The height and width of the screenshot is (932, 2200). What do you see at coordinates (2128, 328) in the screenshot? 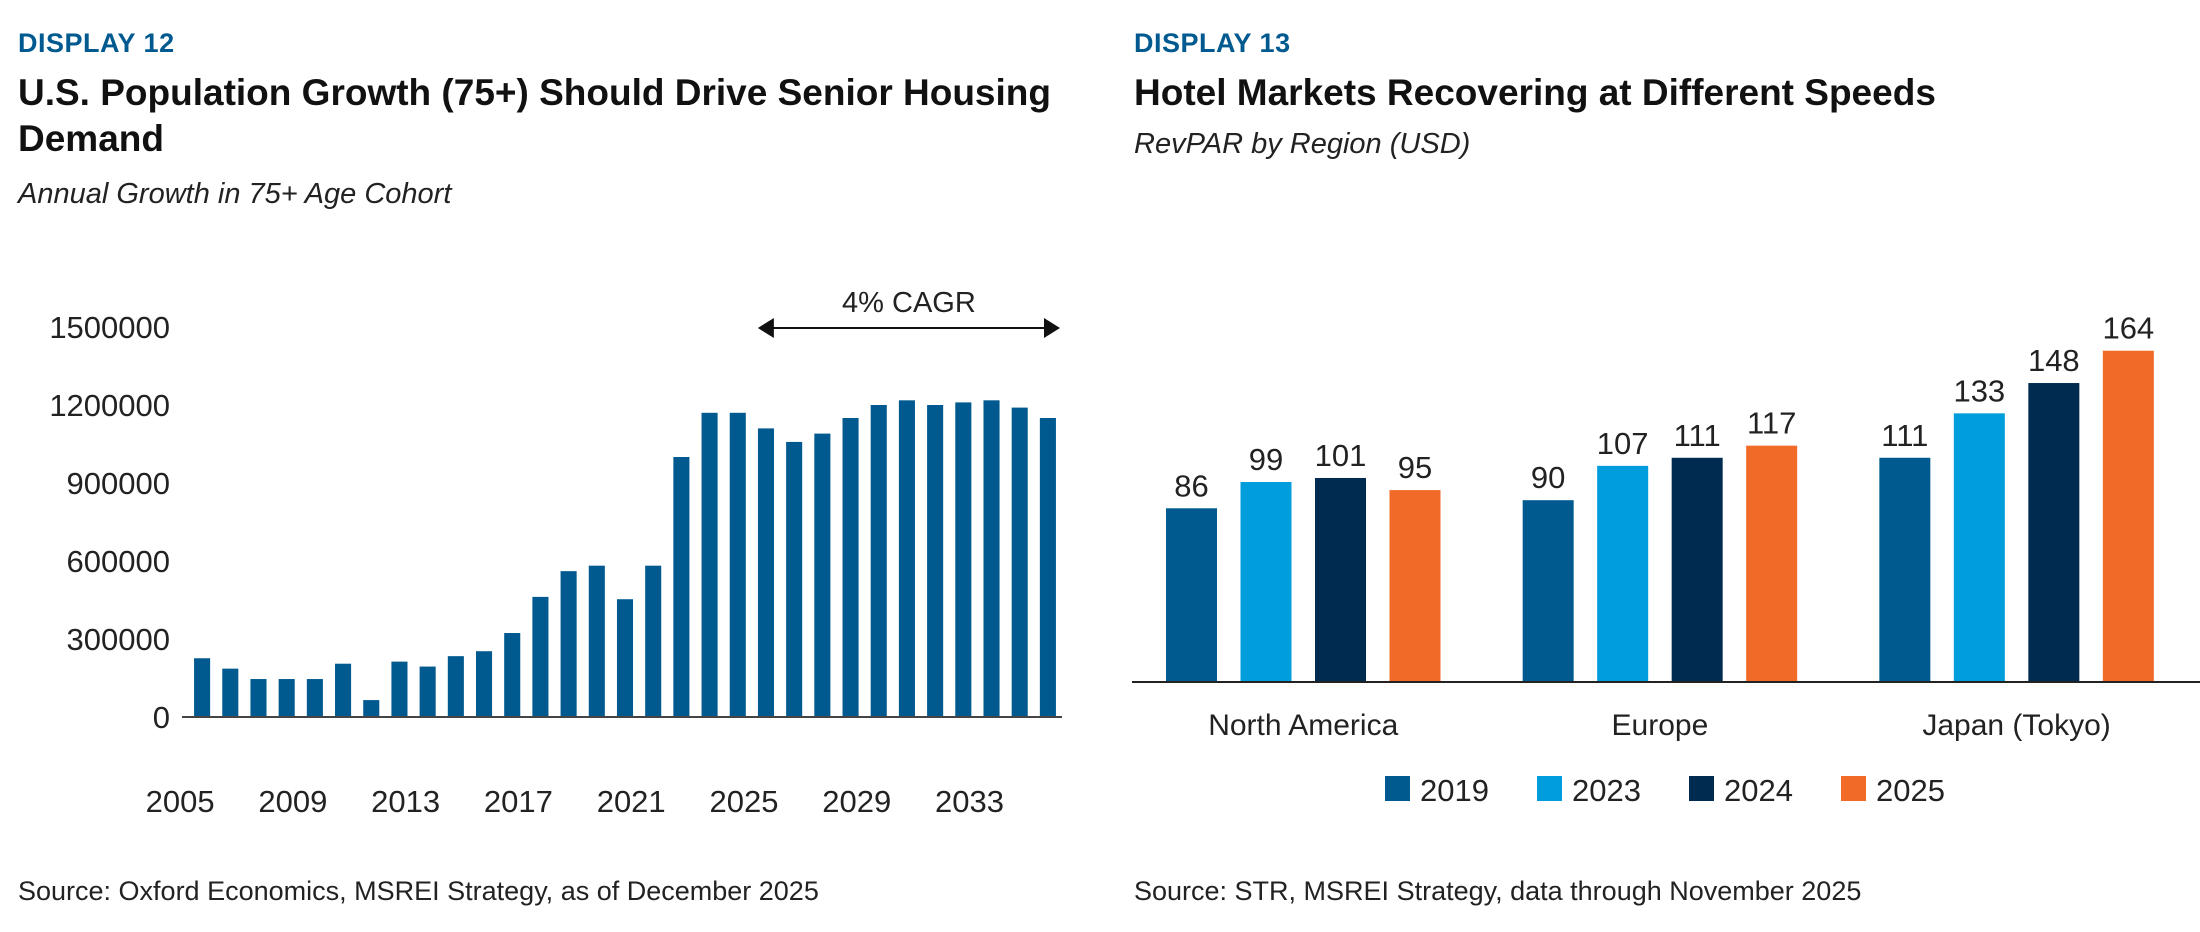
I see `data-label: 164` at bounding box center [2128, 328].